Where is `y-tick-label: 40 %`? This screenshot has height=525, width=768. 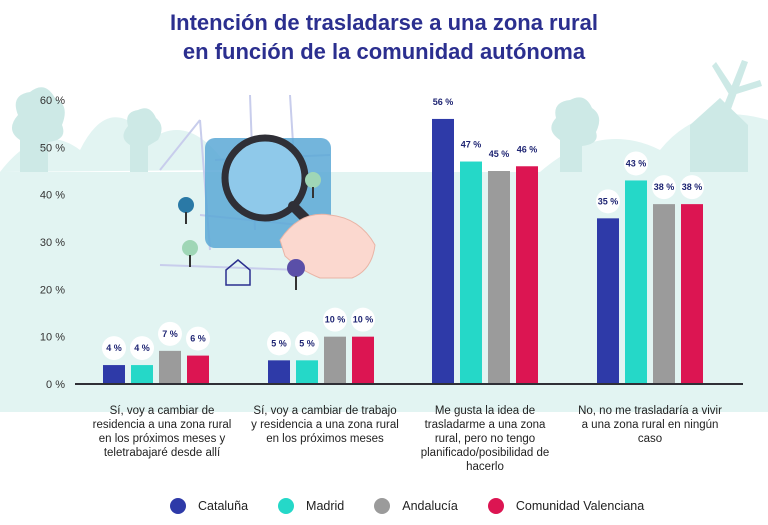
y-tick-label: 40 % is located at coordinates (52, 196).